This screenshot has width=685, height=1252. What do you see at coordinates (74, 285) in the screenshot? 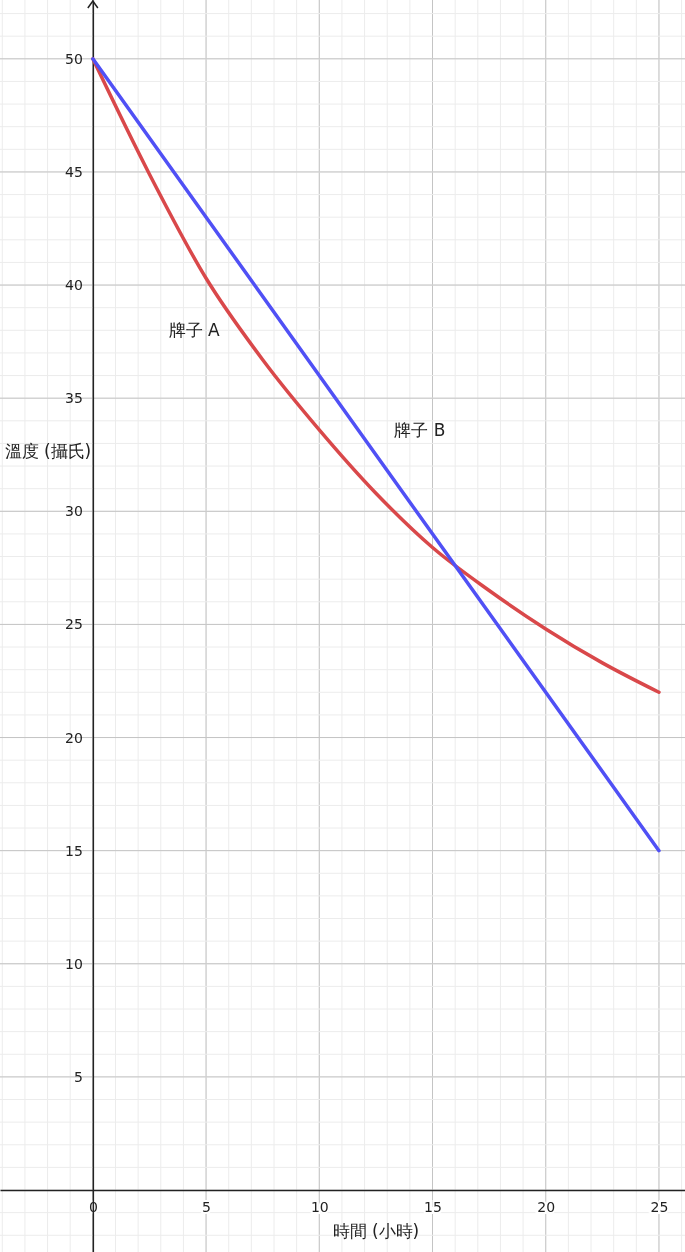
I see `y-tick-label: 40` at bounding box center [74, 285].